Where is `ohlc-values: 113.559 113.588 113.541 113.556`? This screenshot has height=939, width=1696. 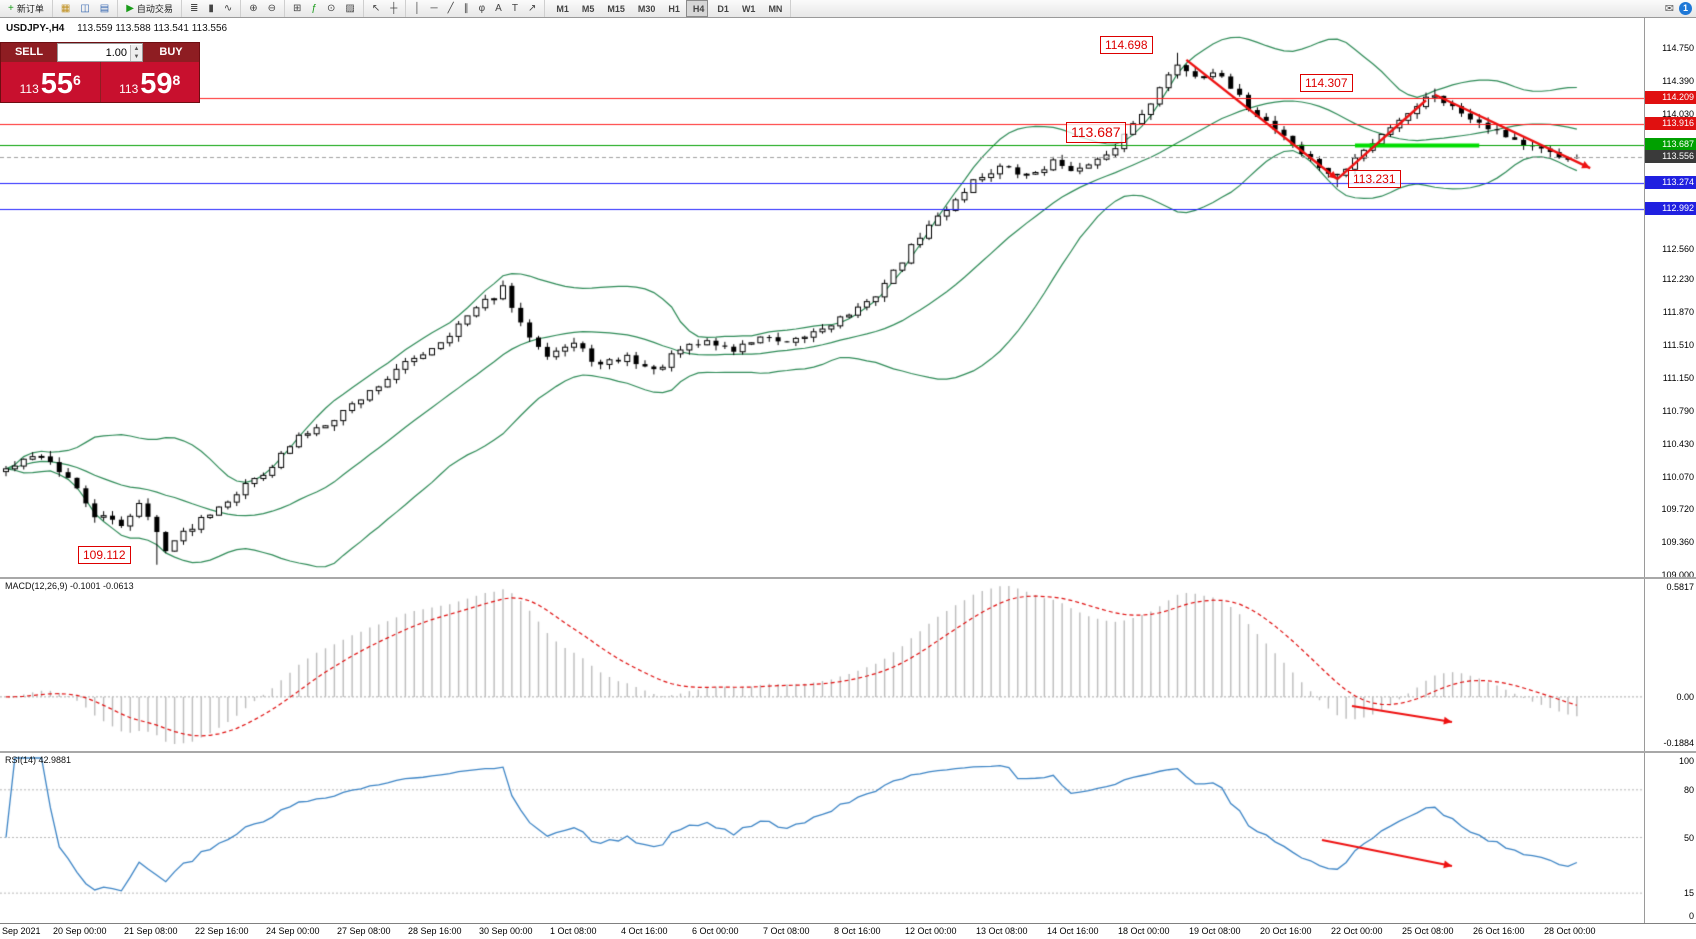
ohlc-values: 113.559 113.588 113.541 113.556 is located at coordinates (152, 28).